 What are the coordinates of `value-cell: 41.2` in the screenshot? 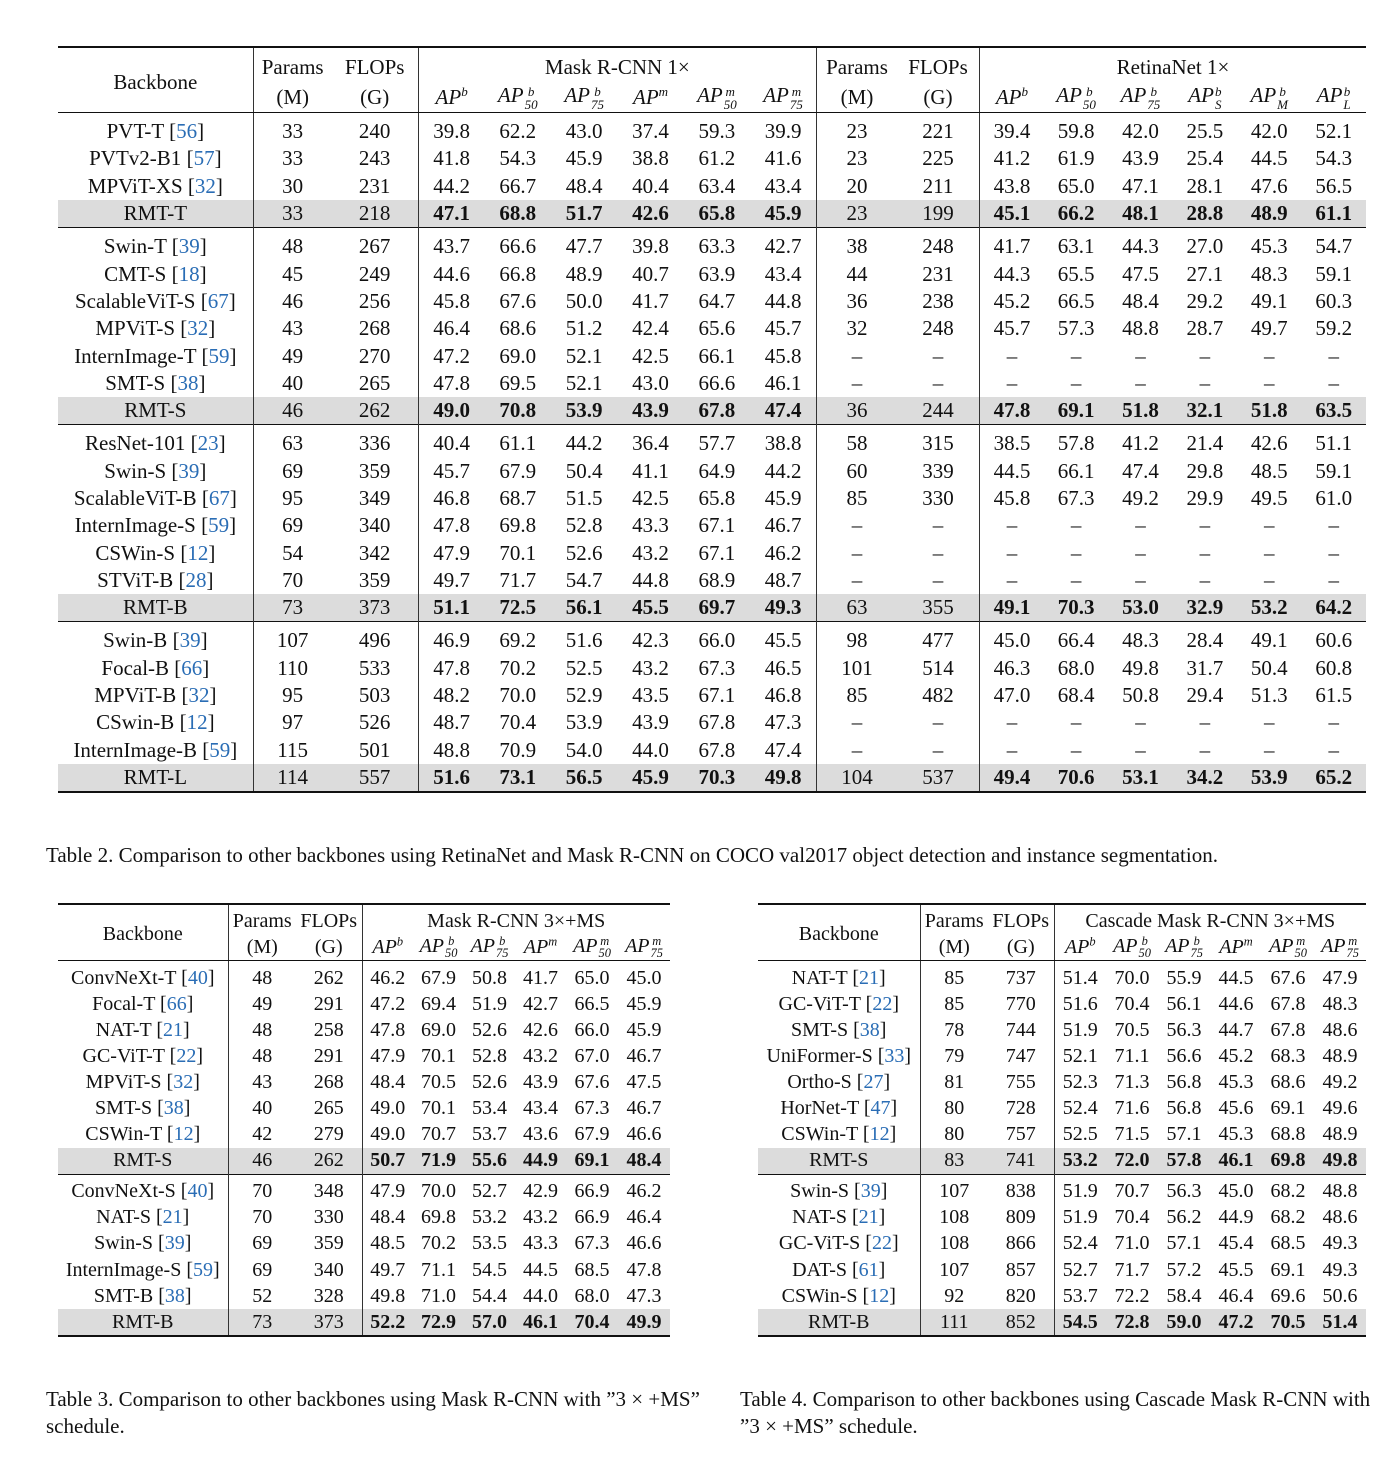 It's located at (1140, 441).